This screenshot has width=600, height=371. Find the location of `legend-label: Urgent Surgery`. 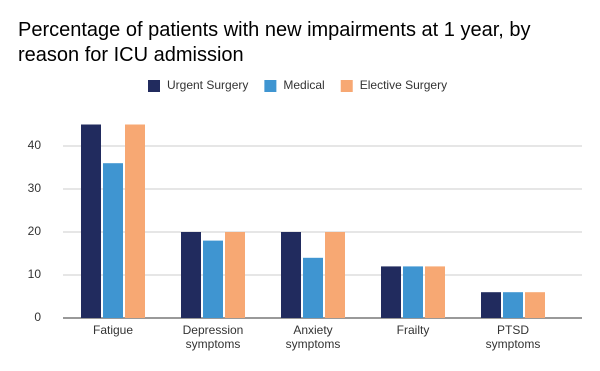

legend-label: Urgent Surgery is located at coordinates (207, 85).